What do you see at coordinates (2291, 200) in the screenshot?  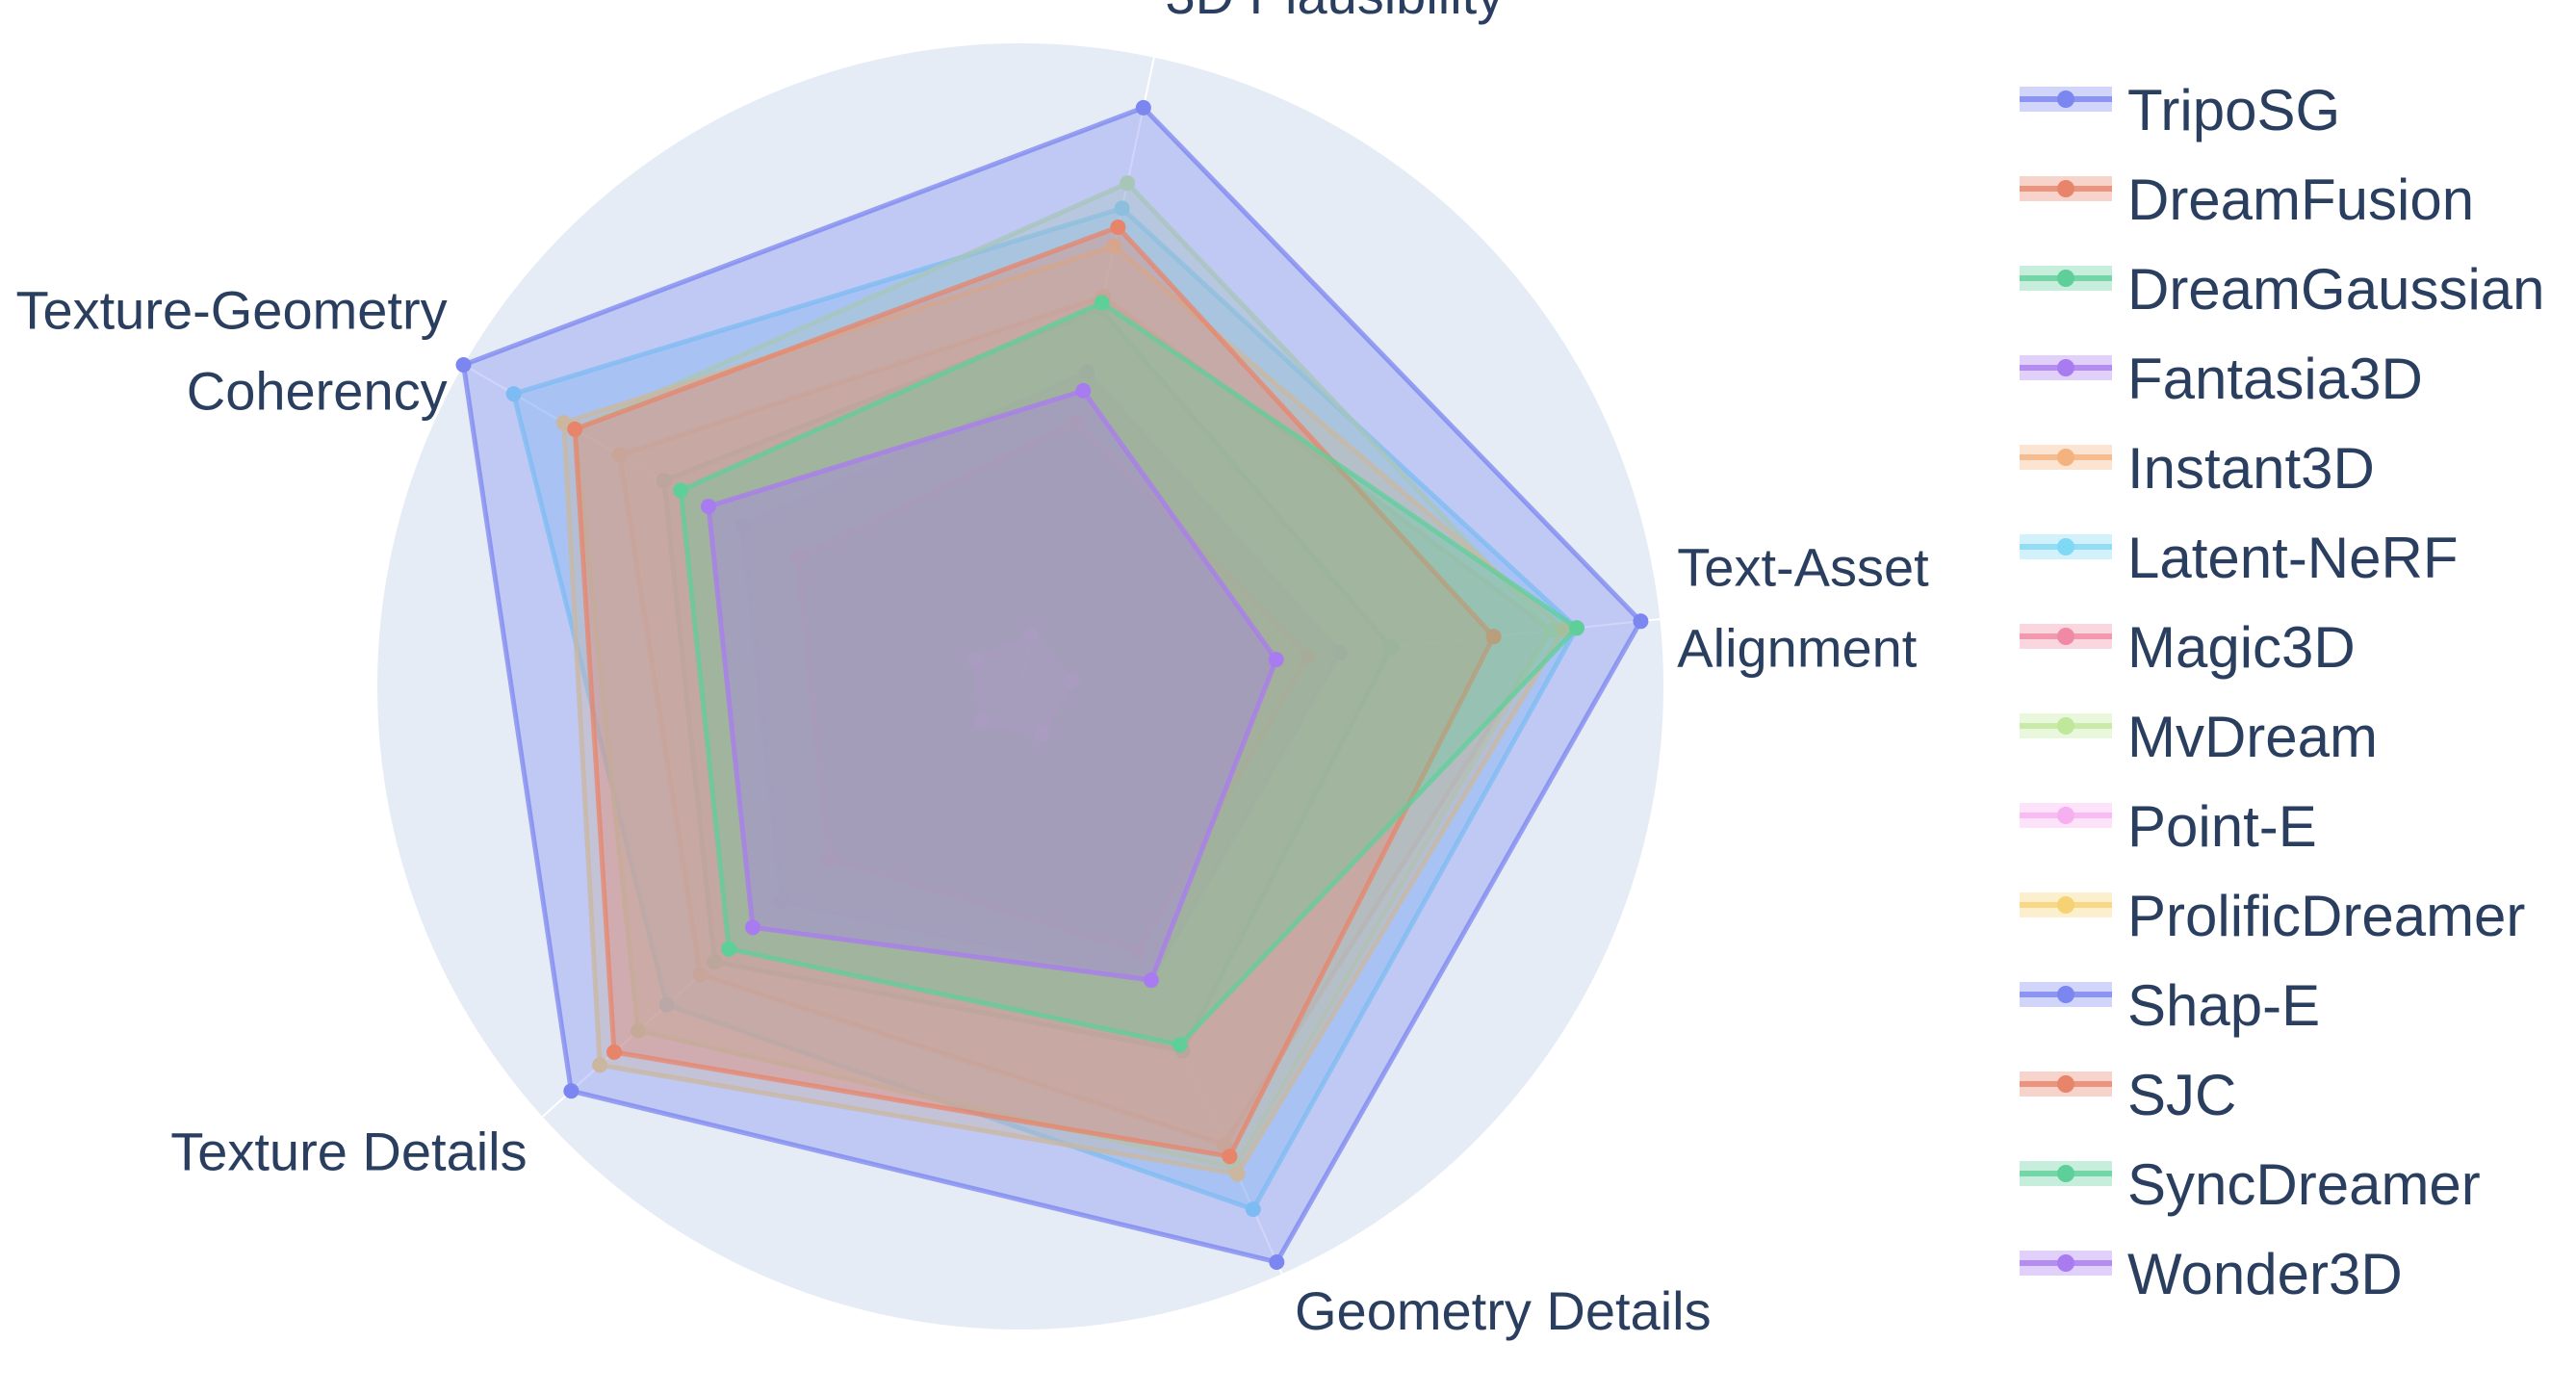 I see `legend-item: DreamFusion` at bounding box center [2291, 200].